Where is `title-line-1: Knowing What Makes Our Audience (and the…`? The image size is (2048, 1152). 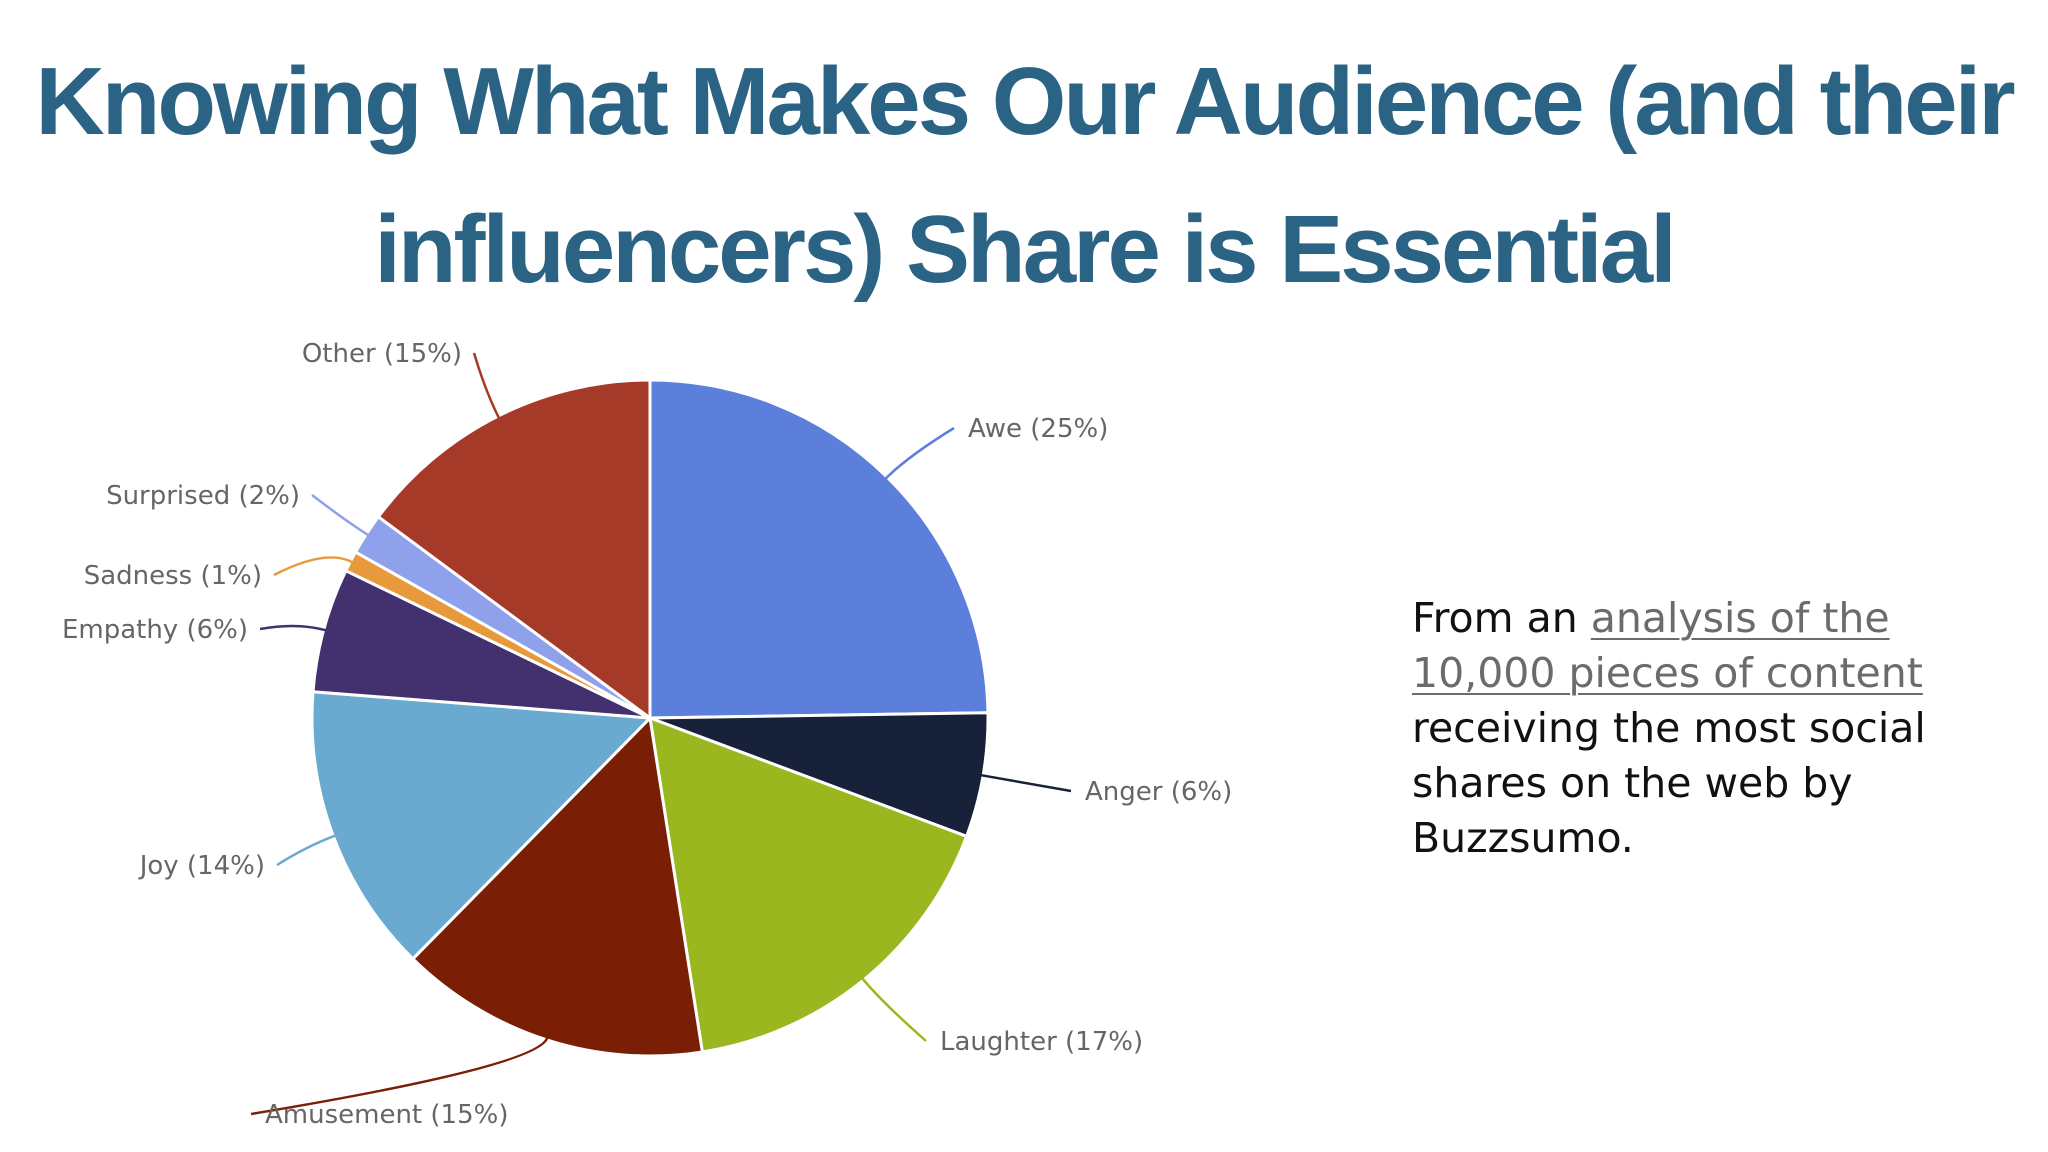
title-line-1: Knowing What Makes Our Audience (and the… is located at coordinates (1025, 101).